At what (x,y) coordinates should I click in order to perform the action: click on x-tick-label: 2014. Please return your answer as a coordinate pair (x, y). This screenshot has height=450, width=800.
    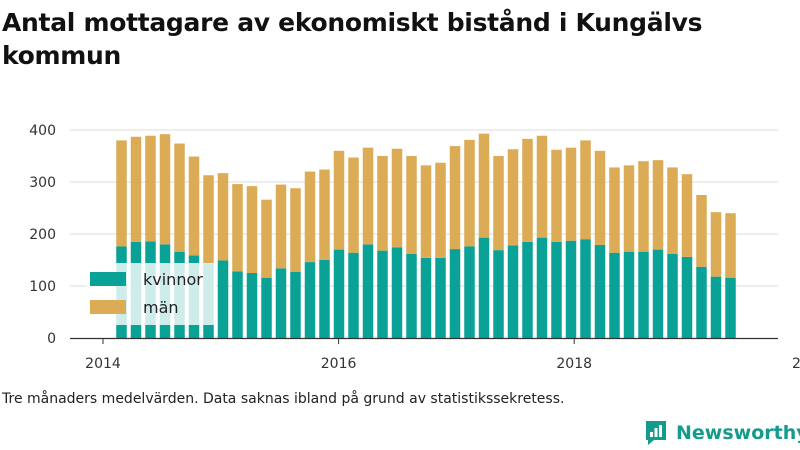
    Looking at the image, I should click on (103, 364).